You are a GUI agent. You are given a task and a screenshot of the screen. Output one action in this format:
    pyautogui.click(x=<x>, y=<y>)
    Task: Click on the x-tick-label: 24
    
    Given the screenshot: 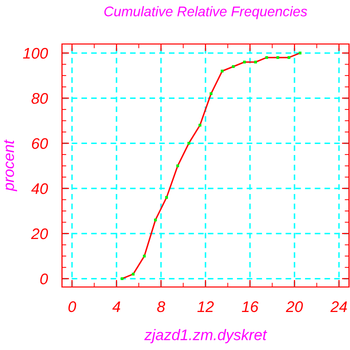 What is the action you would take?
    pyautogui.click(x=338, y=306)
    